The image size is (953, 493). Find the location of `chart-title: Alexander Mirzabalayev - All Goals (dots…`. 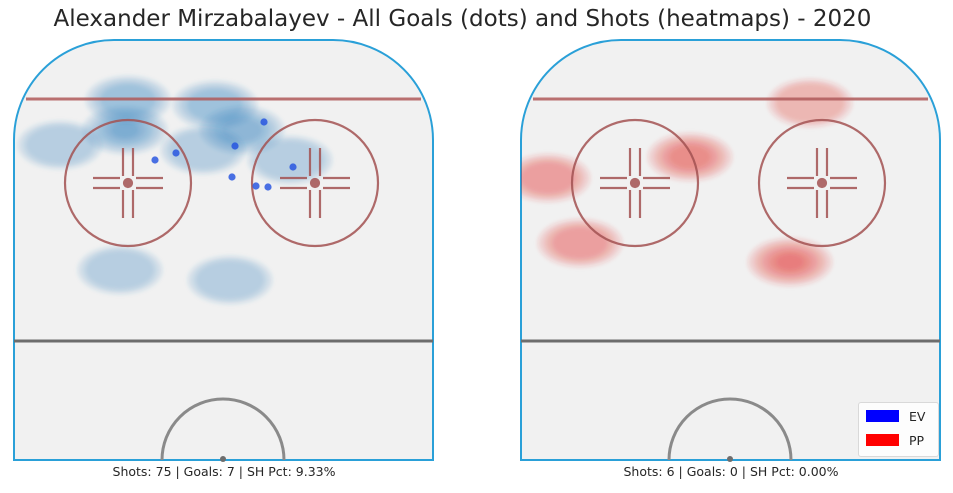

chart-title: Alexander Mirzabalayev - All Goals (dots… is located at coordinates (462, 19).